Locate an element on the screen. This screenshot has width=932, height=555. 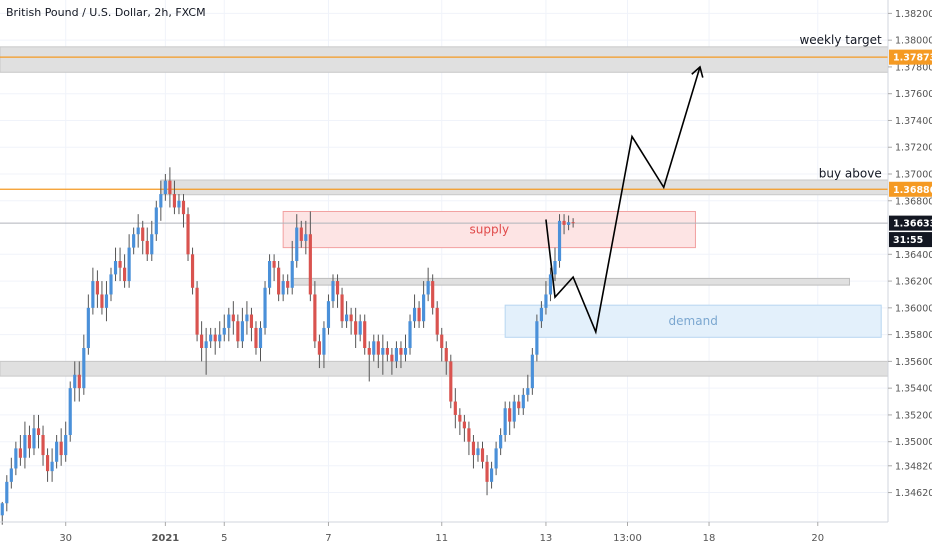
y-tick-label: 1.36400 is located at coordinates (913, 255).